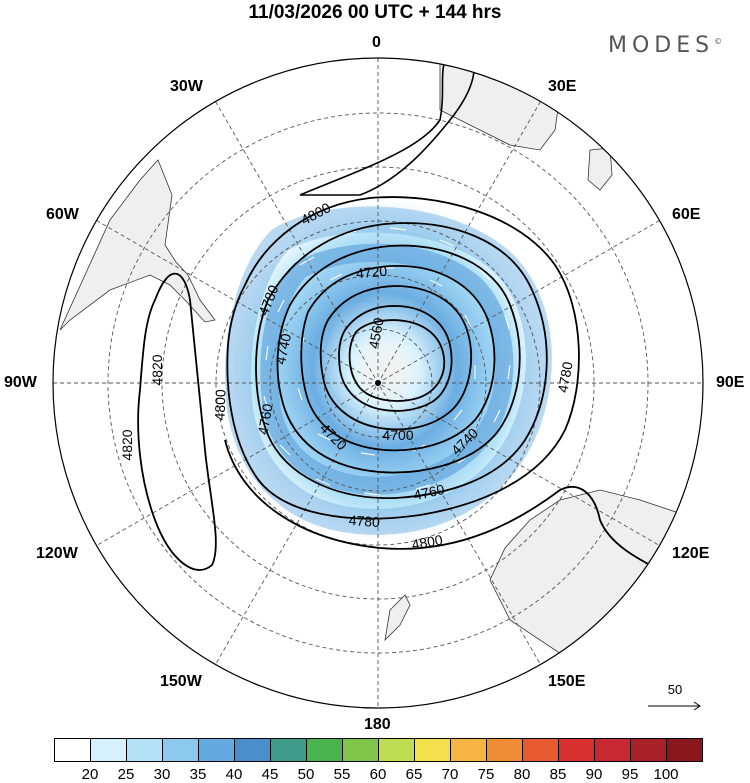 This screenshot has height=783, width=750. Describe the element at coordinates (126, 774) in the screenshot. I see `colorbar-label: 25` at that location.